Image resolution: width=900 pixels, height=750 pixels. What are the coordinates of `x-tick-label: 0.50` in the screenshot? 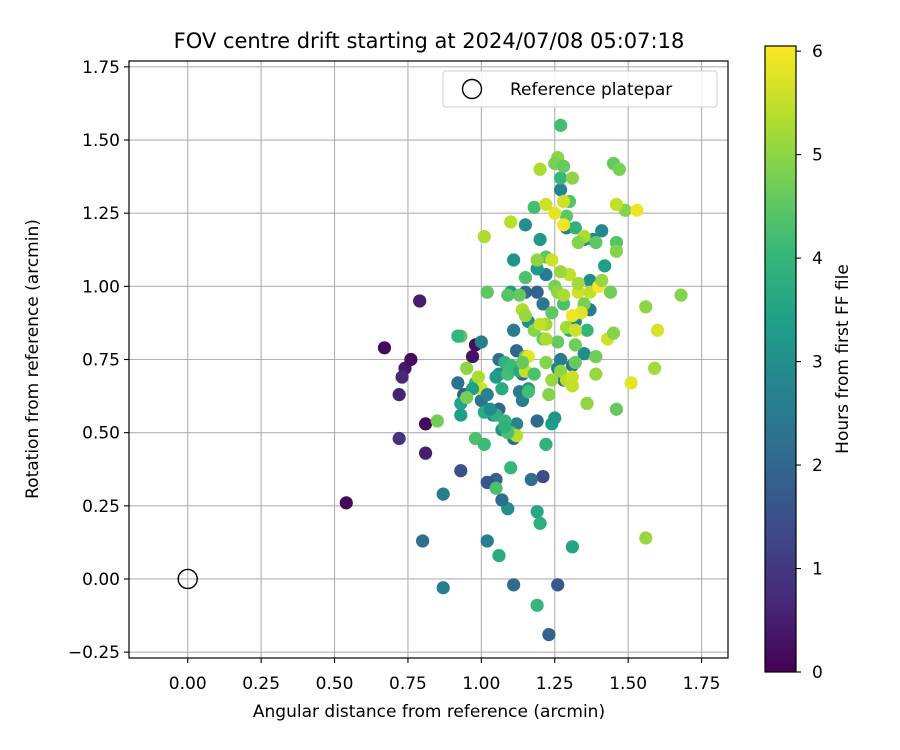 It's located at (335, 684).